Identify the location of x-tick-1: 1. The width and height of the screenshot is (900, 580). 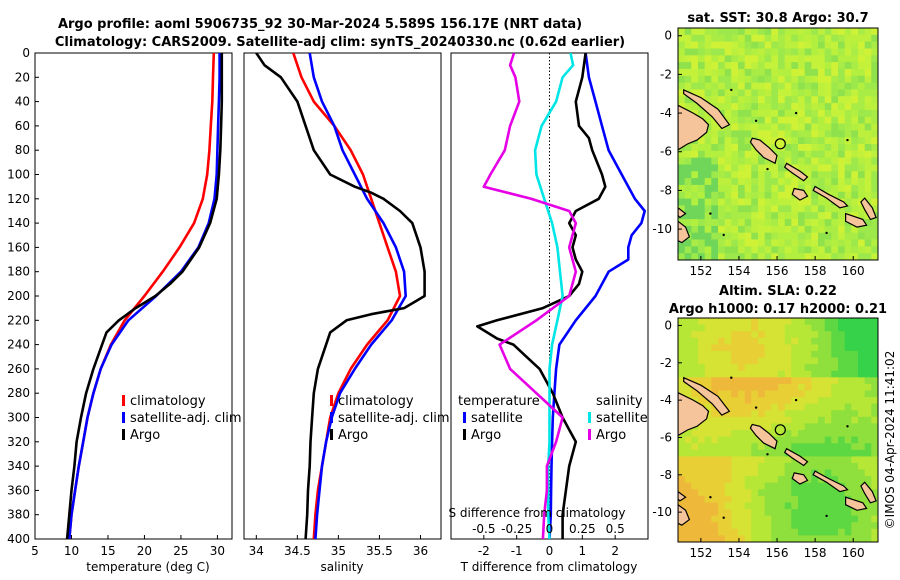
(582, 551).